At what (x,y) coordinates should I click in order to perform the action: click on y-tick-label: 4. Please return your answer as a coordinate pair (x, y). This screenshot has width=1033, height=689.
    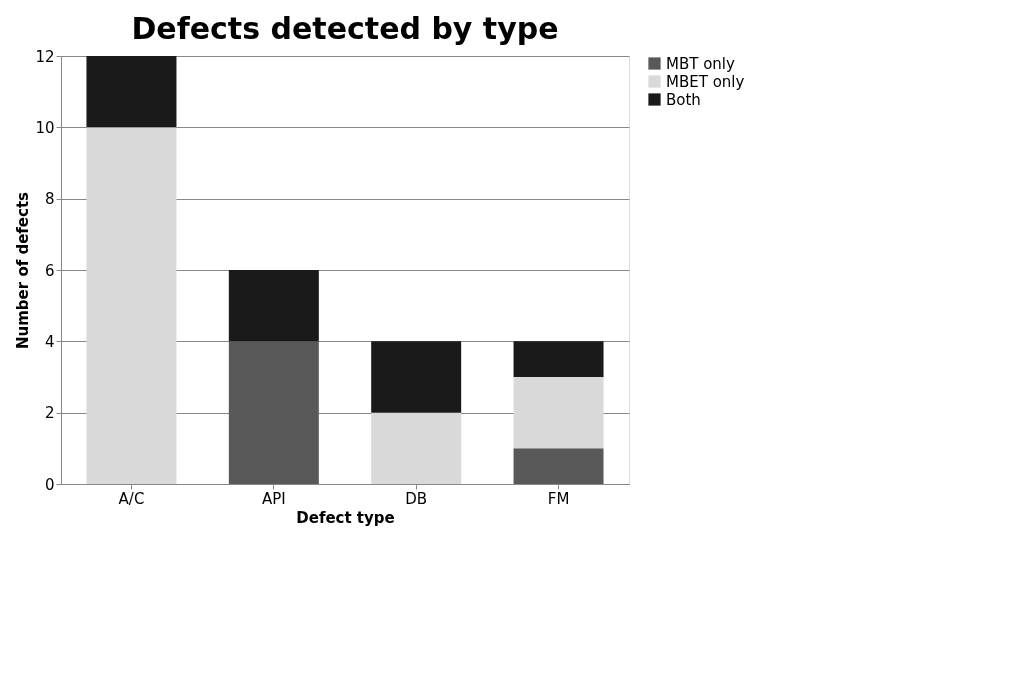
    Looking at the image, I should click on (49, 341).